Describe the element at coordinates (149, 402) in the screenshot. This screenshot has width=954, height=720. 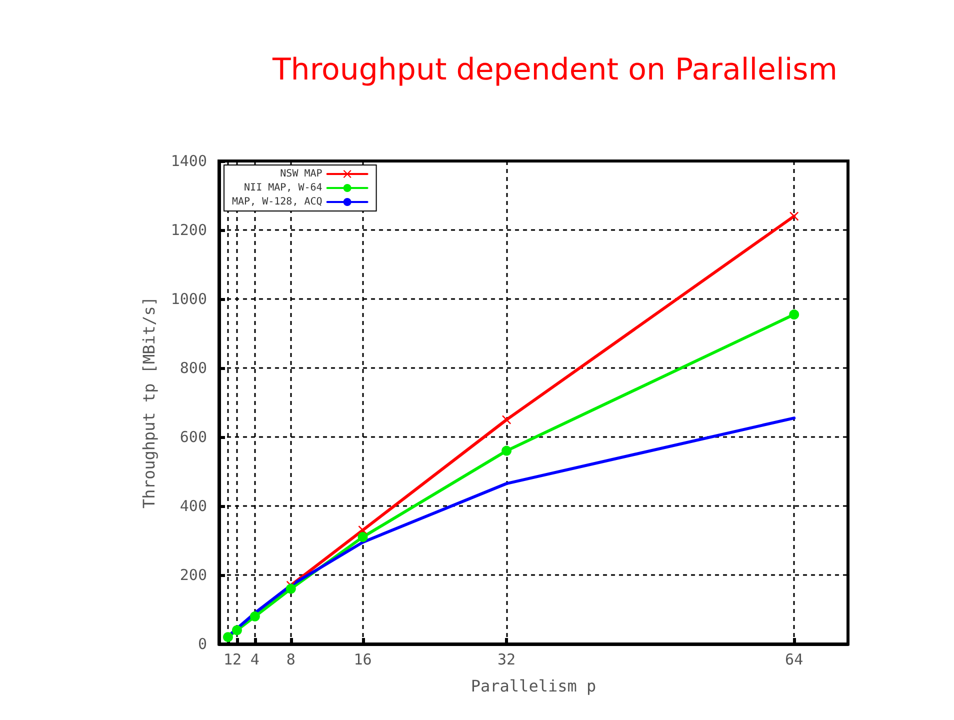
I see `y-axis-title: Throughput tp [MBit/s]` at that location.